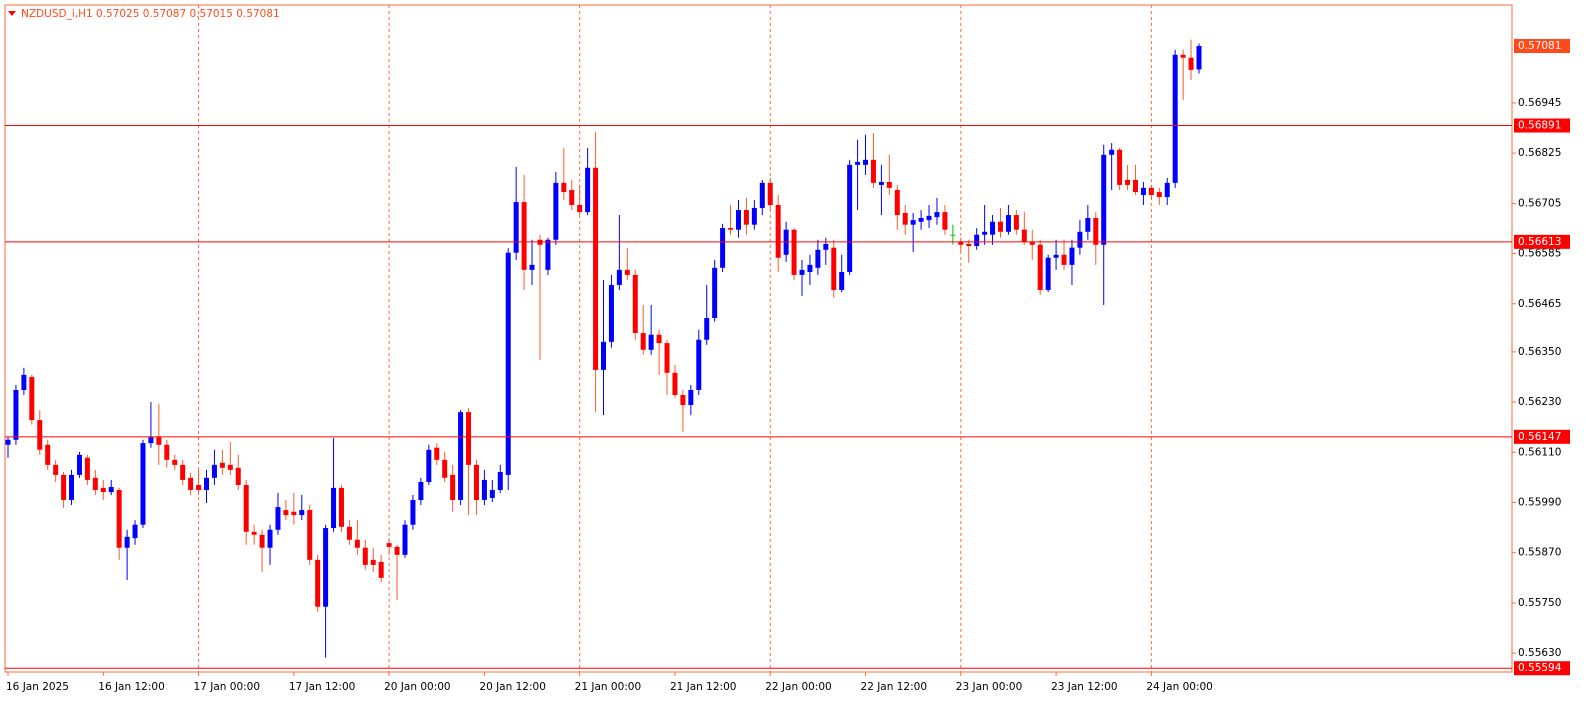 Image resolution: width=1586 pixels, height=708 pixels. I want to click on level-label: 0.56147, so click(1539, 437).